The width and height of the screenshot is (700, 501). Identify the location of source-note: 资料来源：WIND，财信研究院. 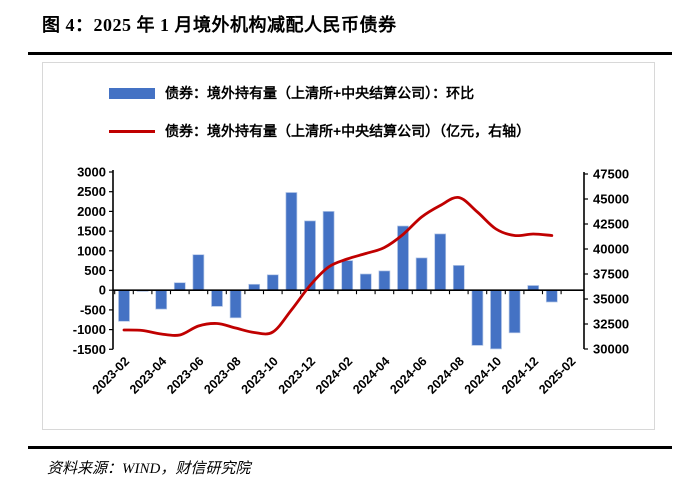
(149, 469).